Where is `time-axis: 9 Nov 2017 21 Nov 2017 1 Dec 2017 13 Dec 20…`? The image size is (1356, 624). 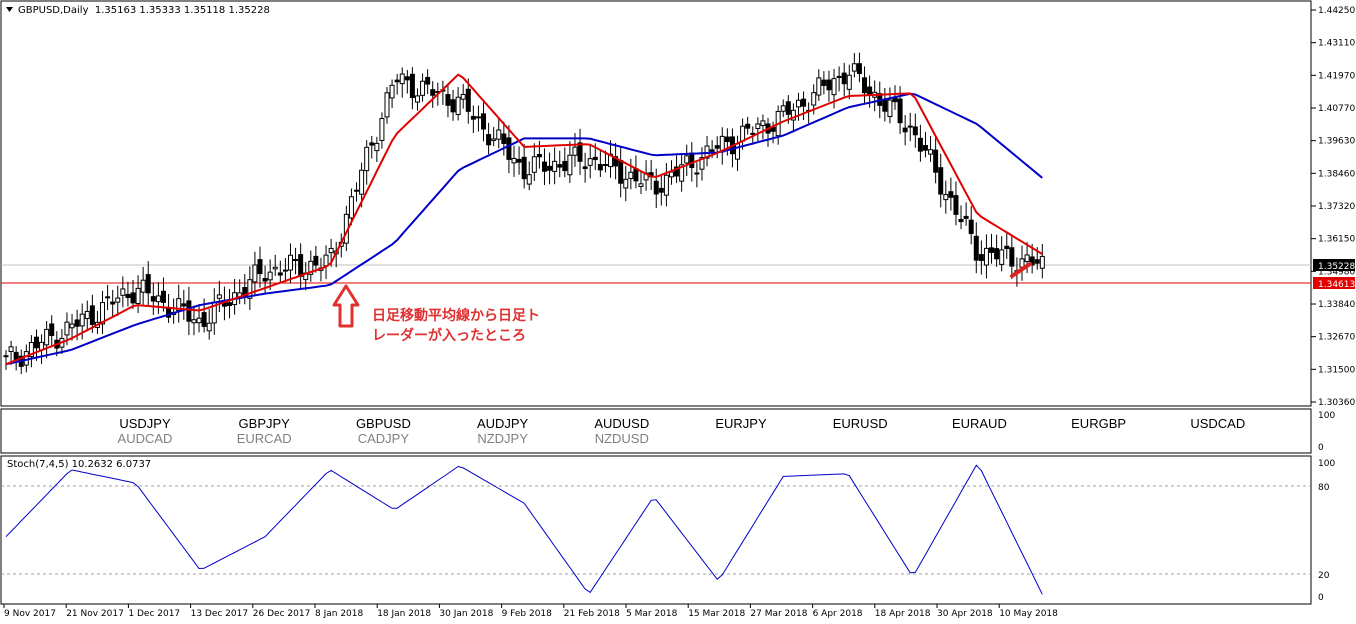 time-axis: 9 Nov 2017 21 Nov 2017 1 Dec 2017 13 Dec 20… is located at coordinates (530, 611).